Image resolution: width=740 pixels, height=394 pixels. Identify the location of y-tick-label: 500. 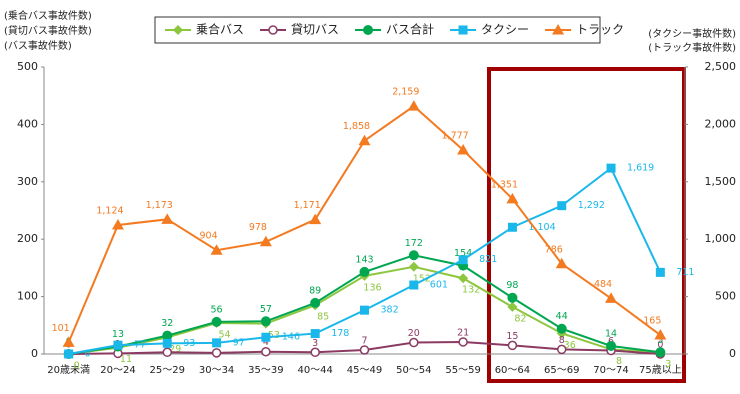
(27, 66).